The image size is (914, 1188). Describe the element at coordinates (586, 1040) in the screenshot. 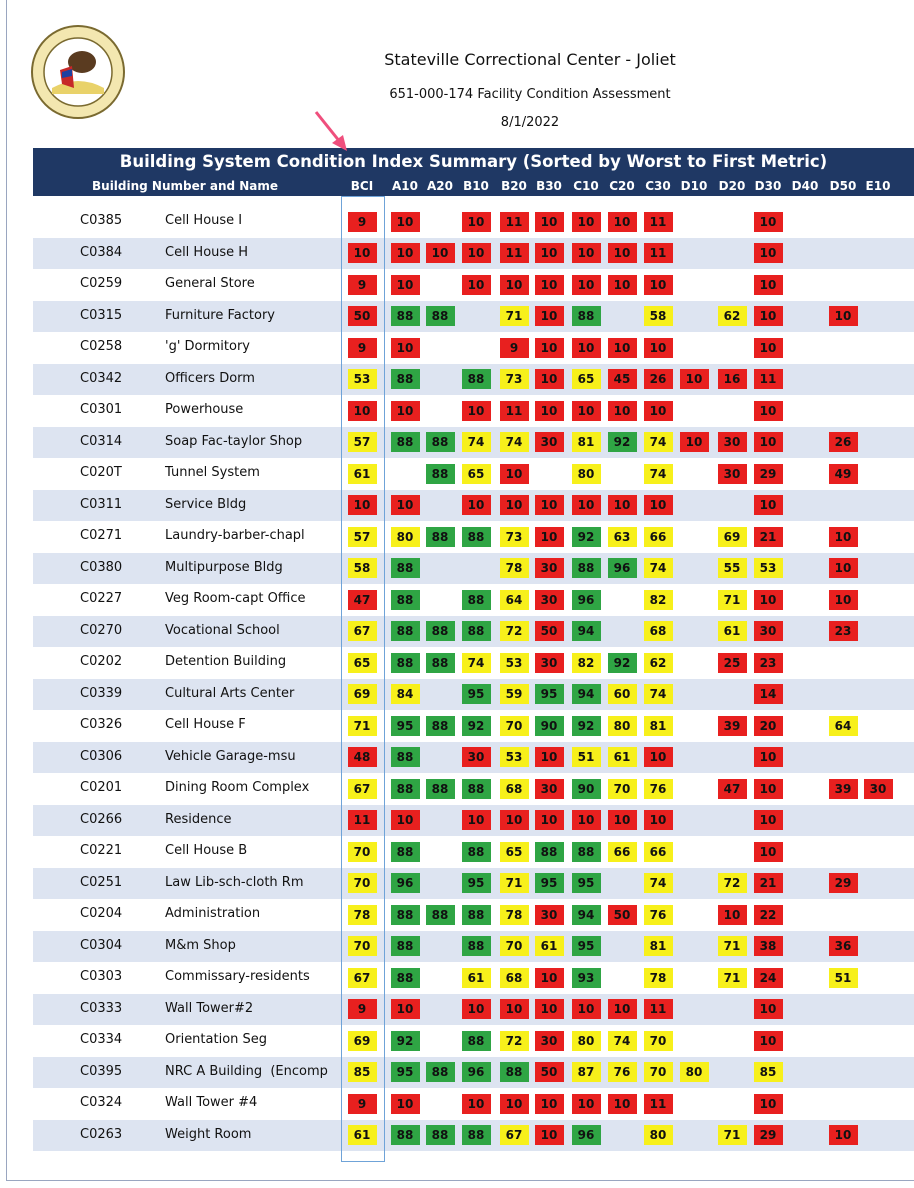

I see `metric-value: 80` at that location.